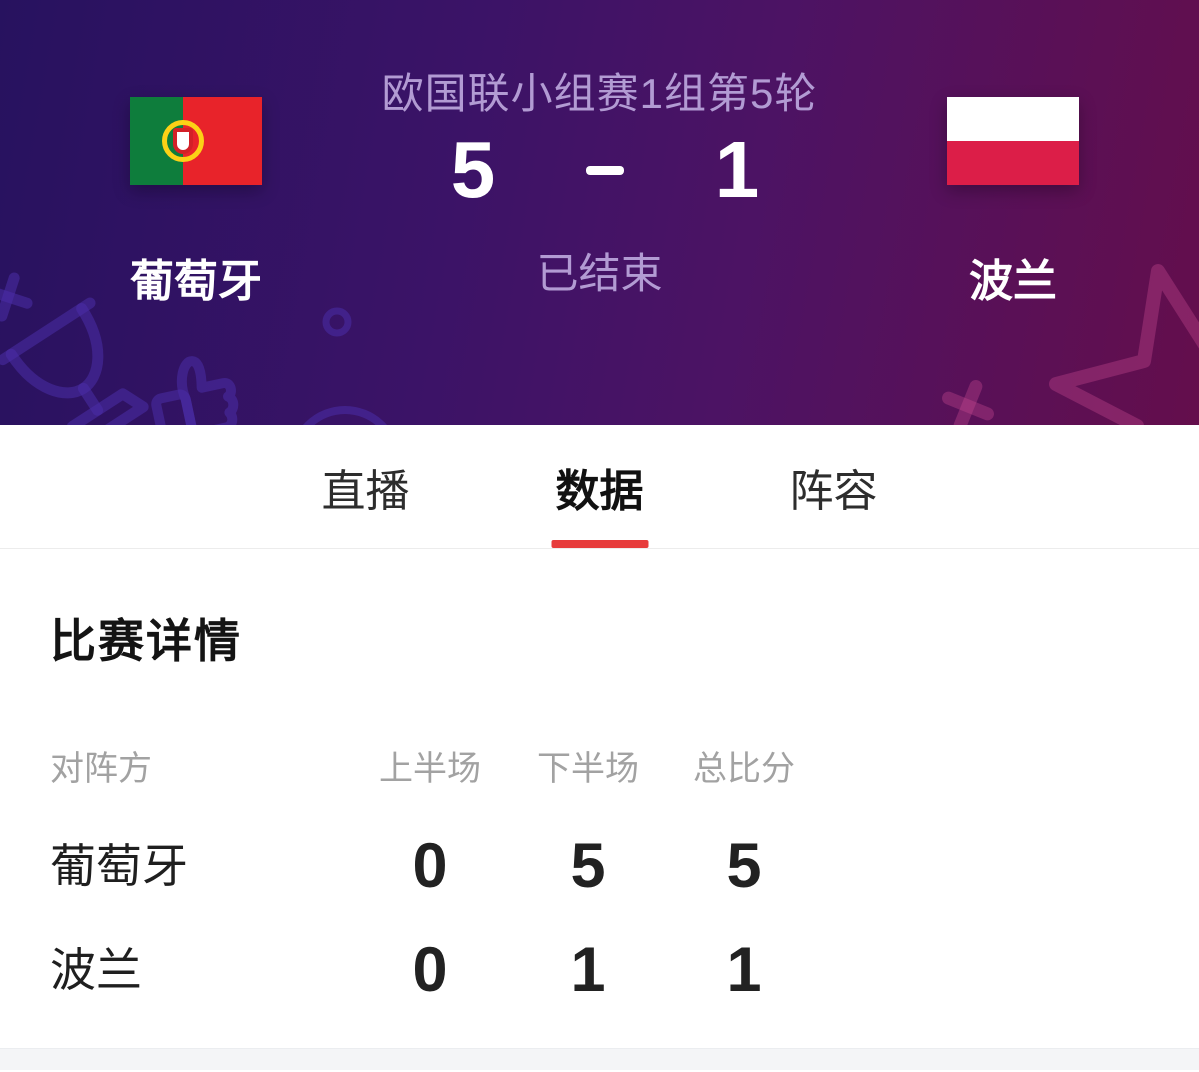 This screenshot has height=1072, width=1199. I want to click on col-header-second-half: 下半场, so click(588, 769).